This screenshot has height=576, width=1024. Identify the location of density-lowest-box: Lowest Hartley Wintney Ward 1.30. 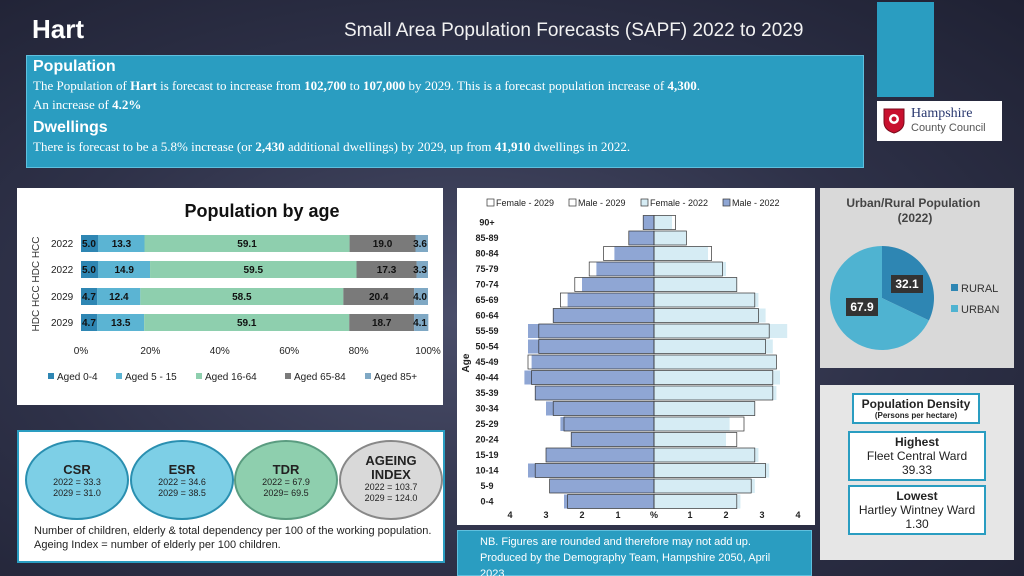
(917, 510).